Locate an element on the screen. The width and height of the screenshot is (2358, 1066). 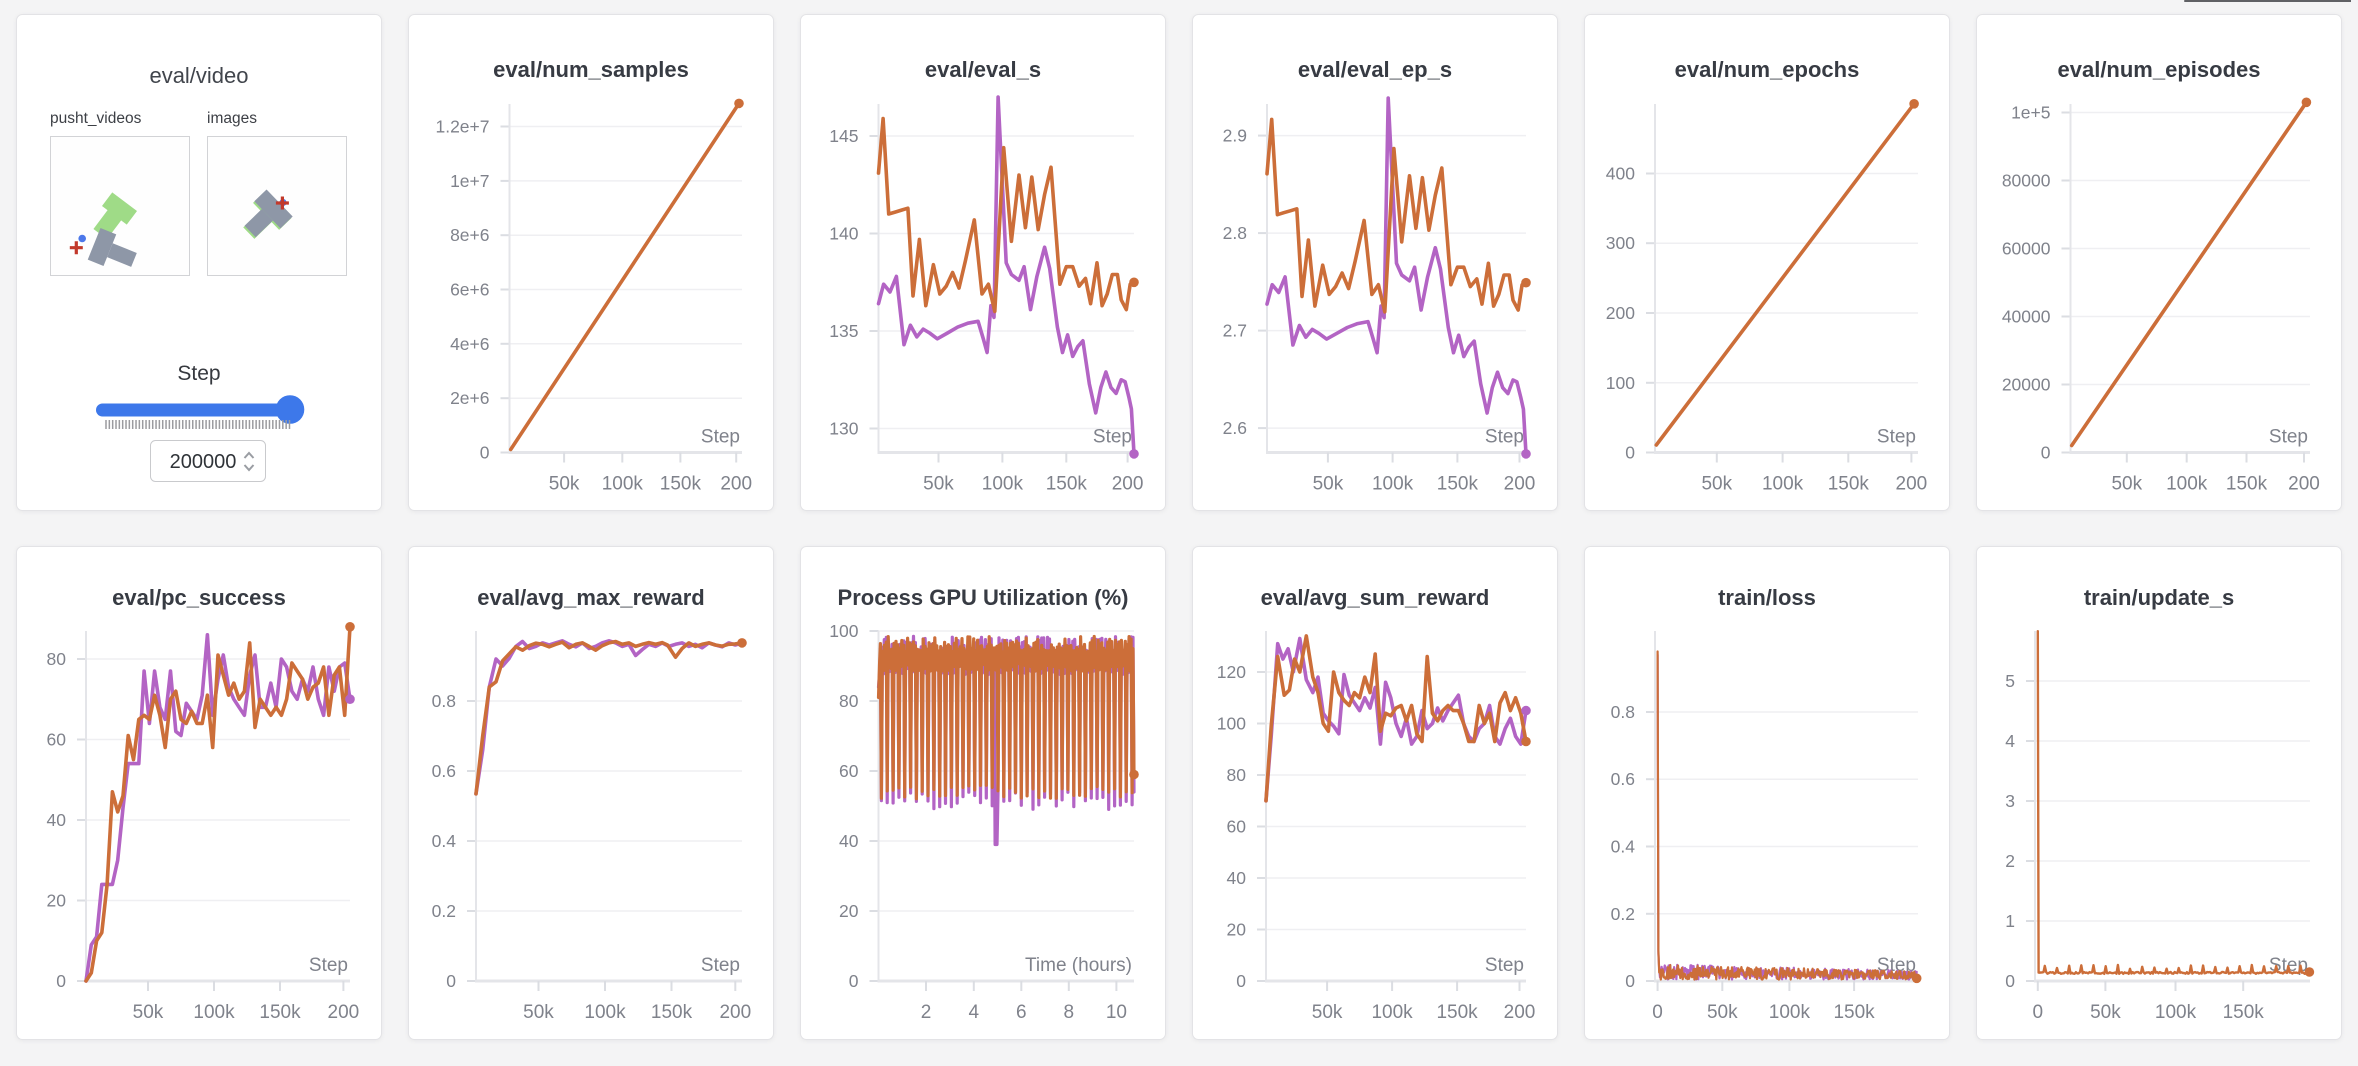
svg-text: 0.2 is located at coordinates (1623, 914).